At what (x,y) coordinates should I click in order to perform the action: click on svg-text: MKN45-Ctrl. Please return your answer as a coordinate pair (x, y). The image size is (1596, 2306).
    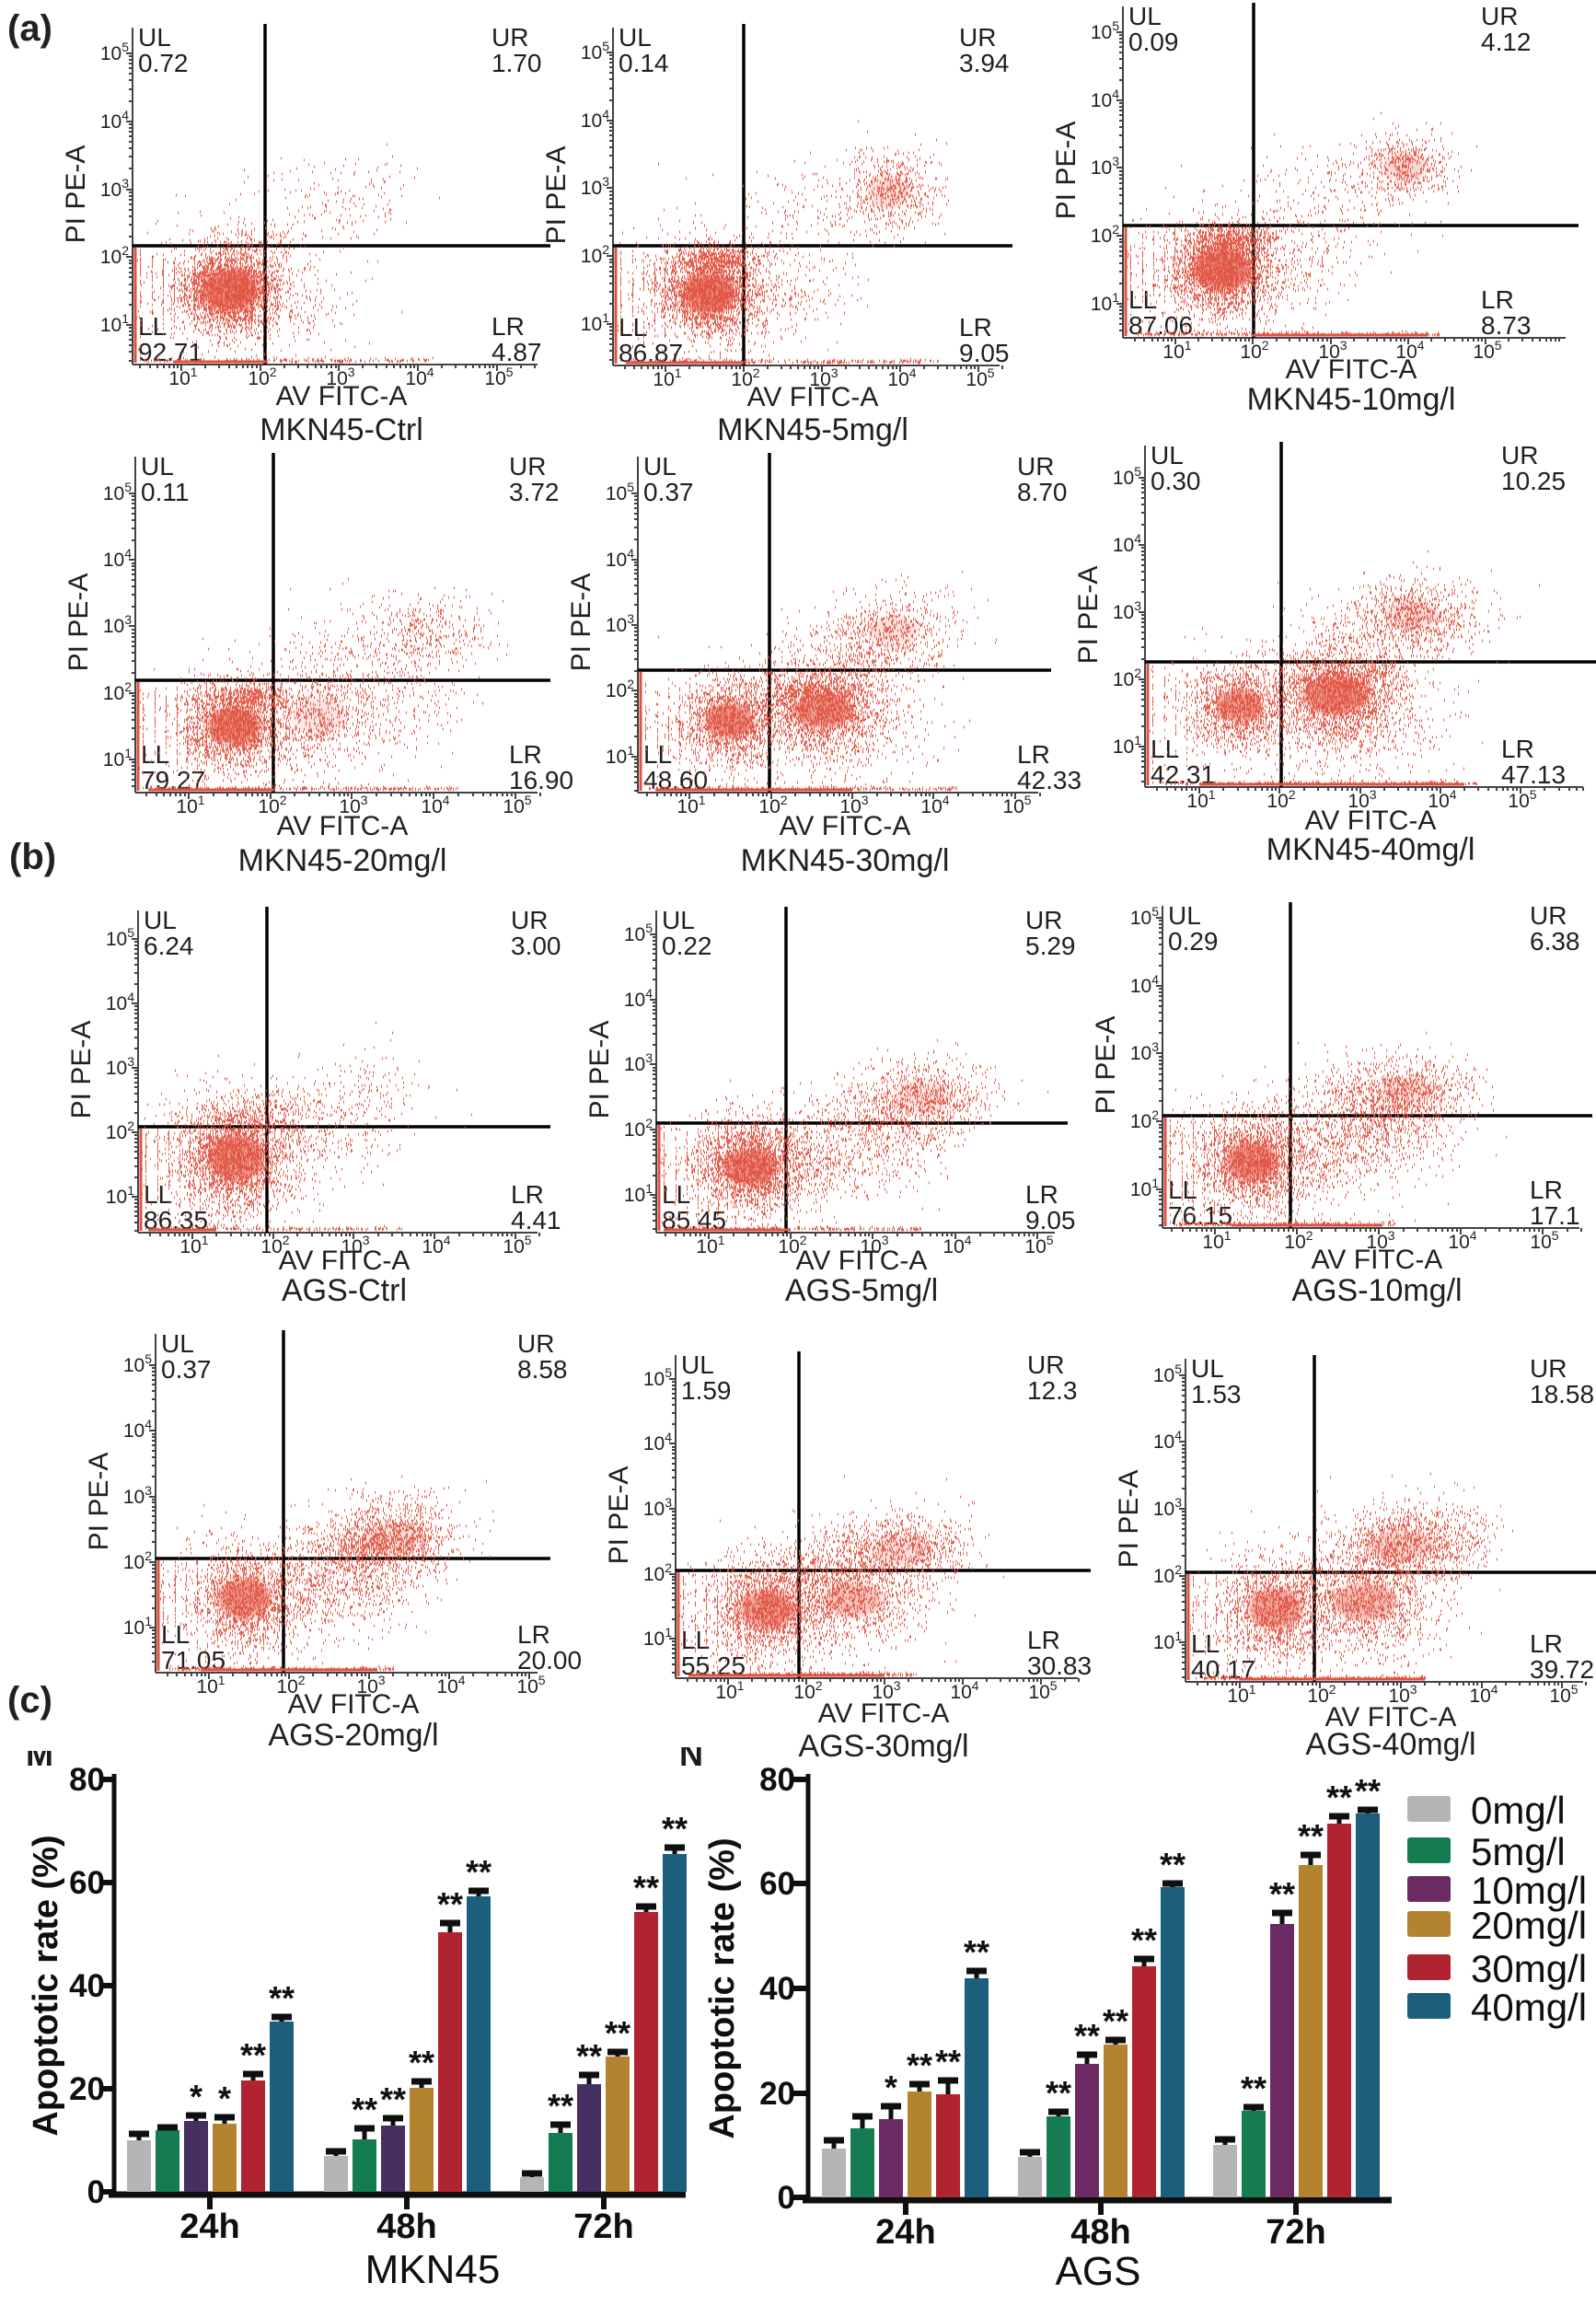
    Looking at the image, I should click on (342, 429).